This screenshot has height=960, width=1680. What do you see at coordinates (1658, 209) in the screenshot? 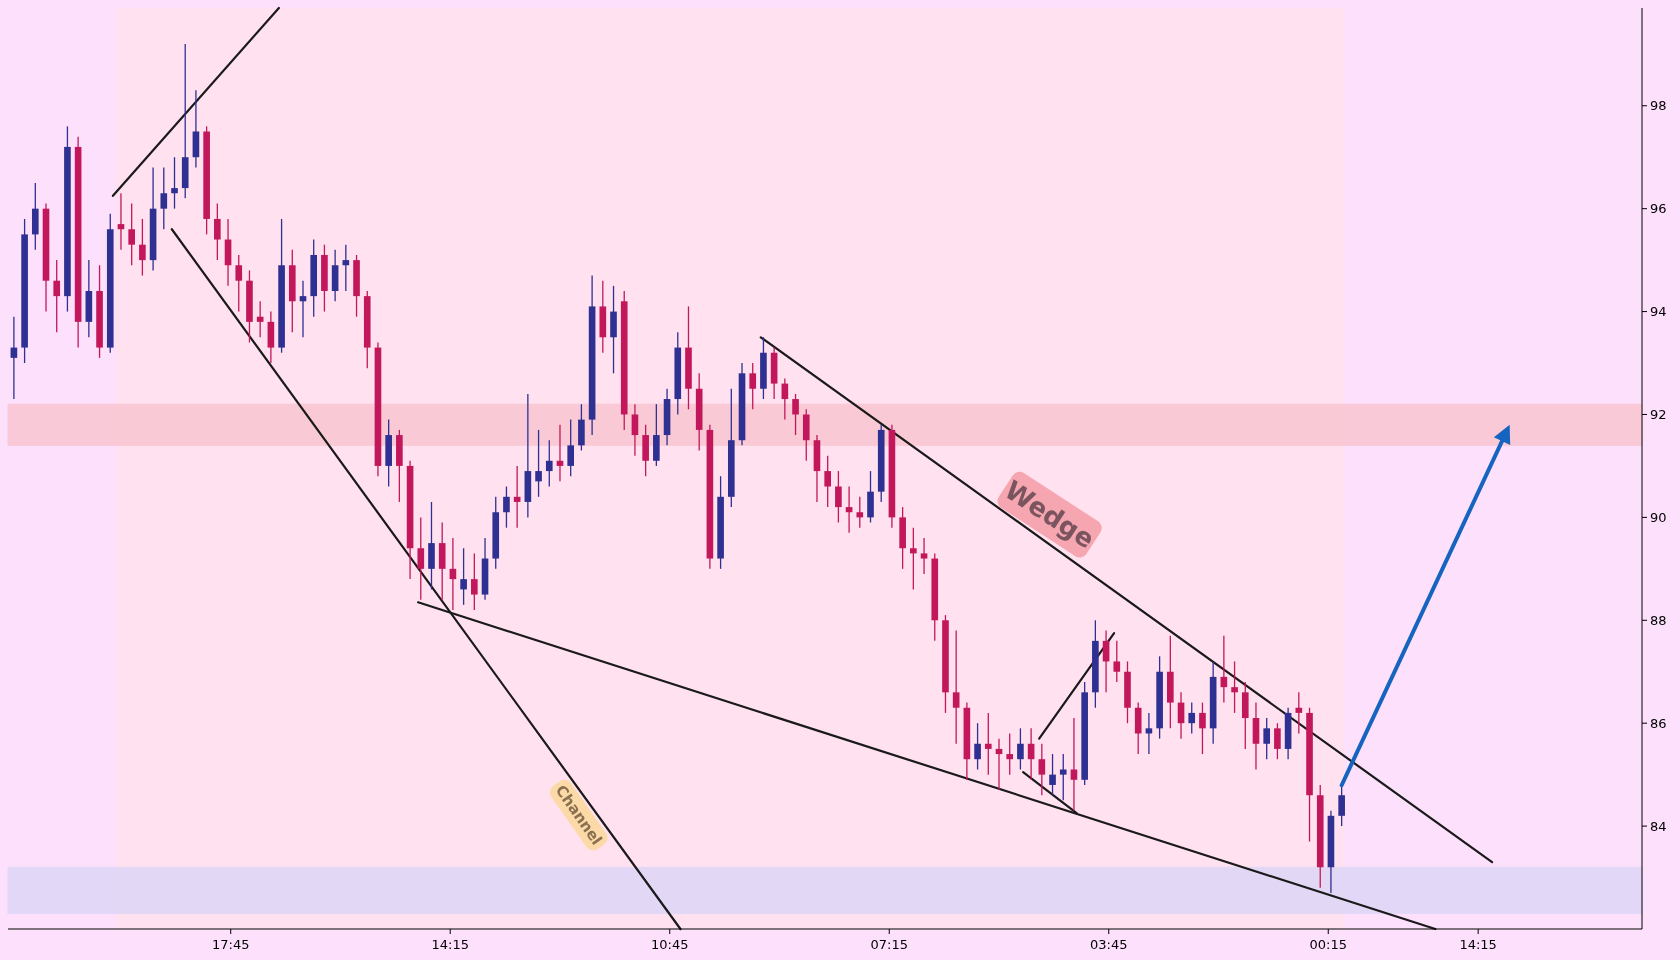
I see `y-tick-label: 96` at bounding box center [1658, 209].